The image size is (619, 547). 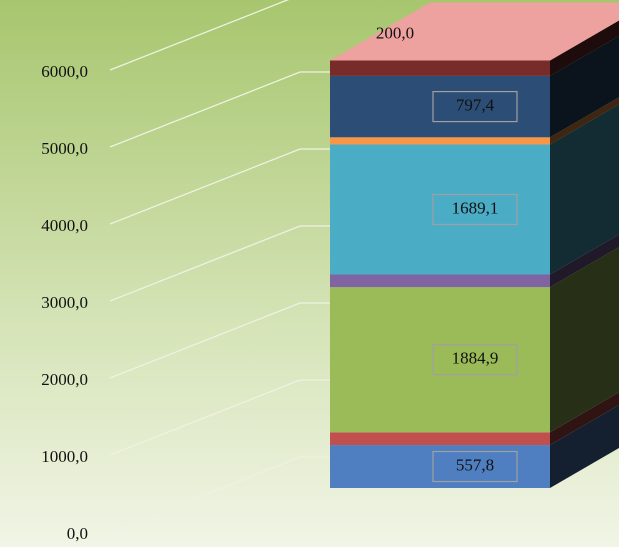 I want to click on y-tick-label: 6000,0, so click(x=64, y=71).